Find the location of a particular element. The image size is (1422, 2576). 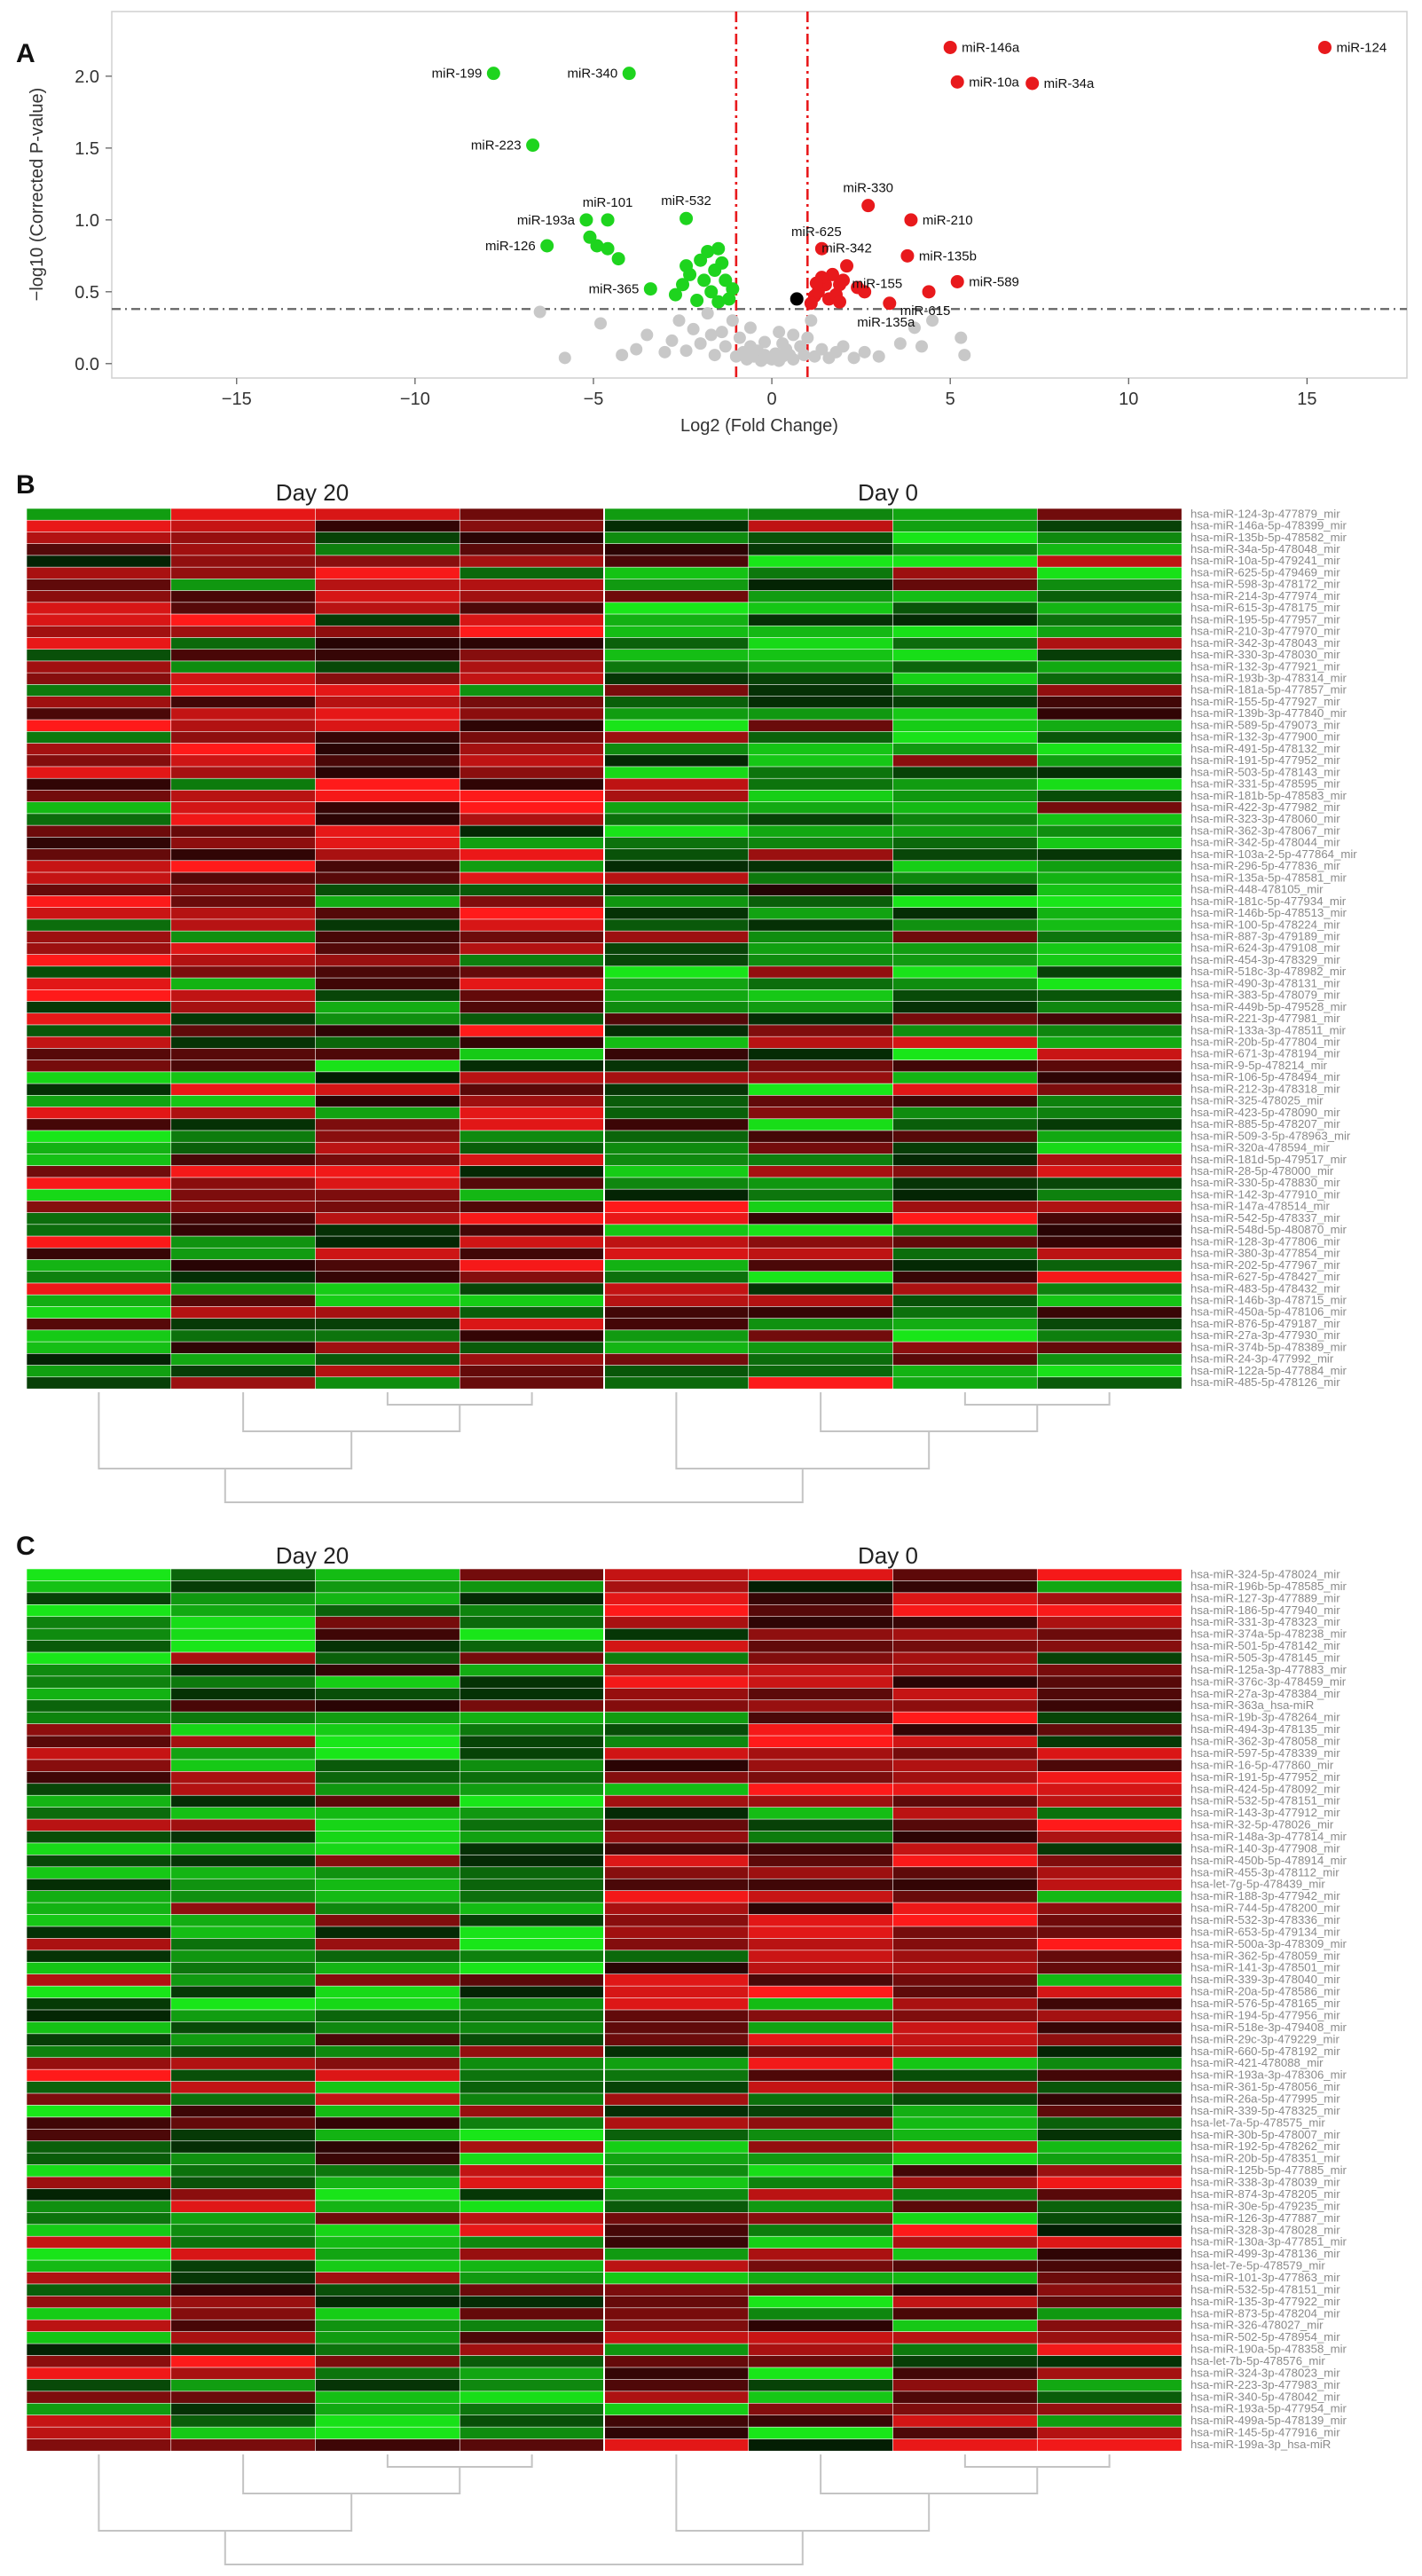

up-point is located at coordinates (811, 303).